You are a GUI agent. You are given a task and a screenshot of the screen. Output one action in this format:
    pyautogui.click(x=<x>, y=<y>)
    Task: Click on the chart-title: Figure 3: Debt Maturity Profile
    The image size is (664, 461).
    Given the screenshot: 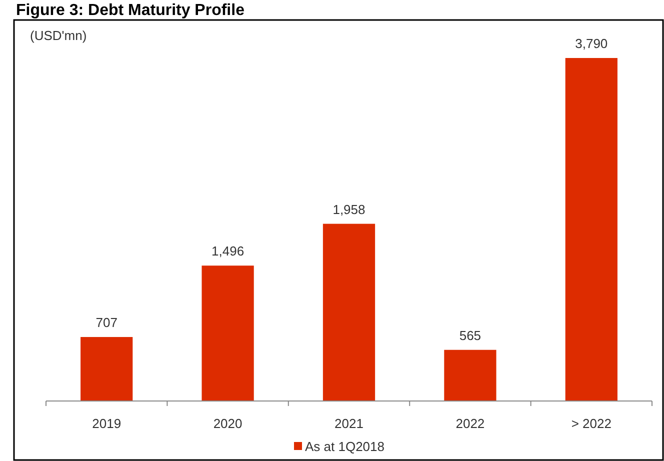 What is the action you would take?
    pyautogui.click(x=130, y=10)
    